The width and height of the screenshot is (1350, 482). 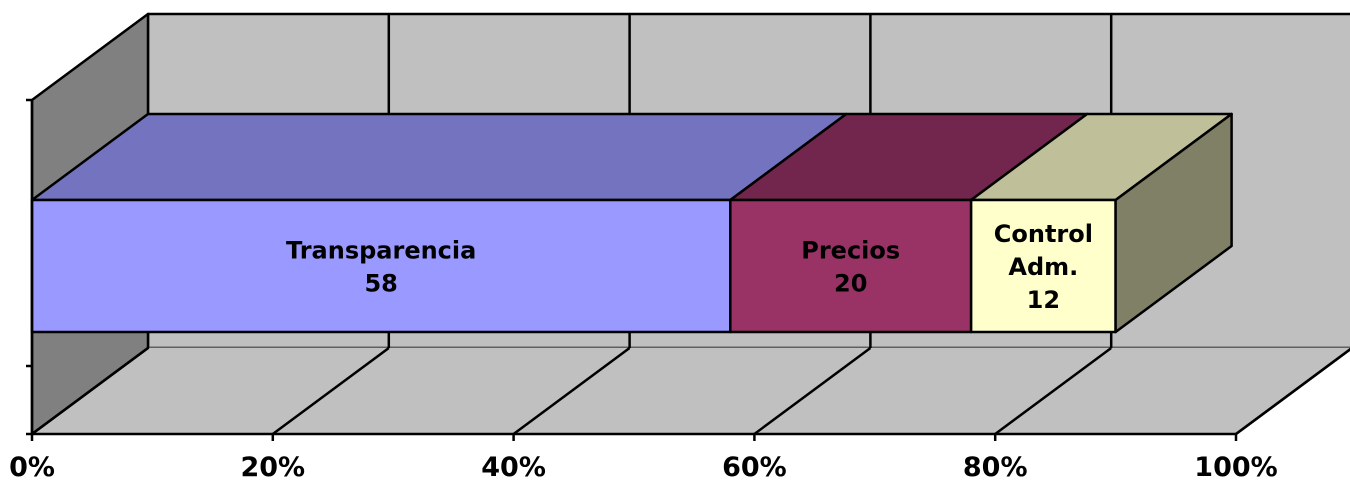 I want to click on x-axis-tick-labels: 0% 20% 40% 60% 80% 100%, so click(x=643, y=467).